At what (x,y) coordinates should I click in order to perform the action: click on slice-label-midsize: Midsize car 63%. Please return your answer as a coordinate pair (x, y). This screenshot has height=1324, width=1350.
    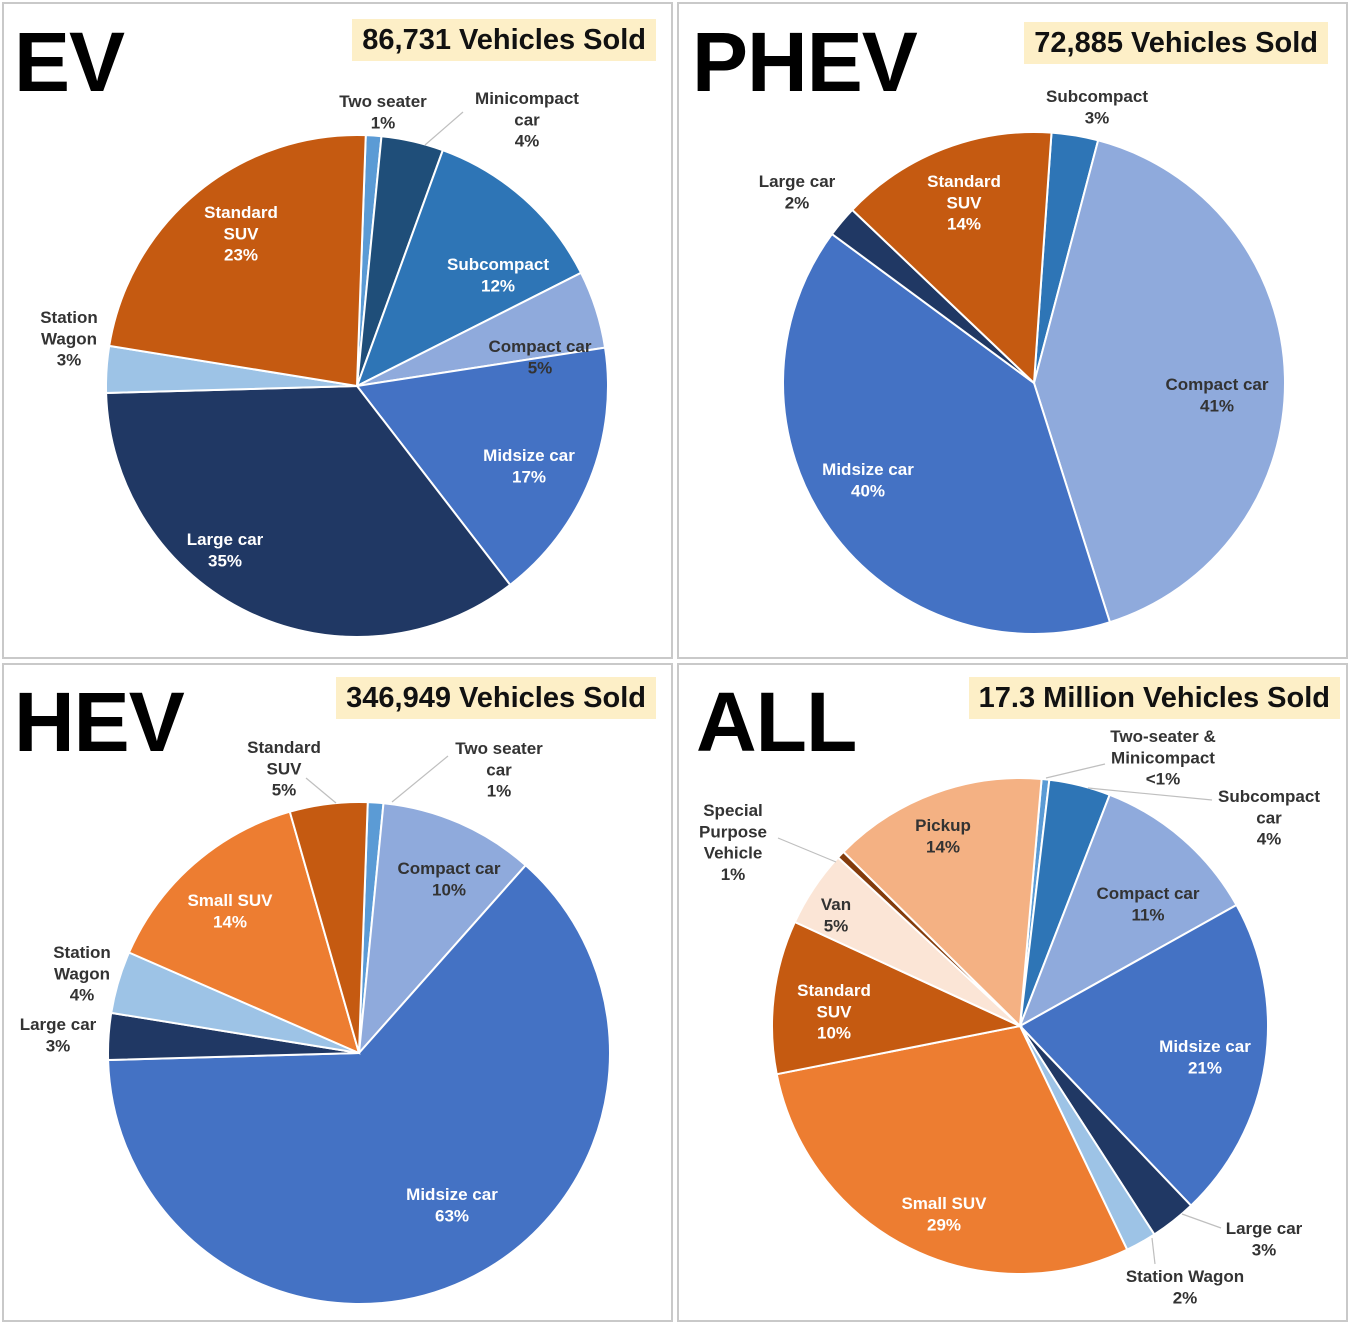
    Looking at the image, I should click on (452, 1205).